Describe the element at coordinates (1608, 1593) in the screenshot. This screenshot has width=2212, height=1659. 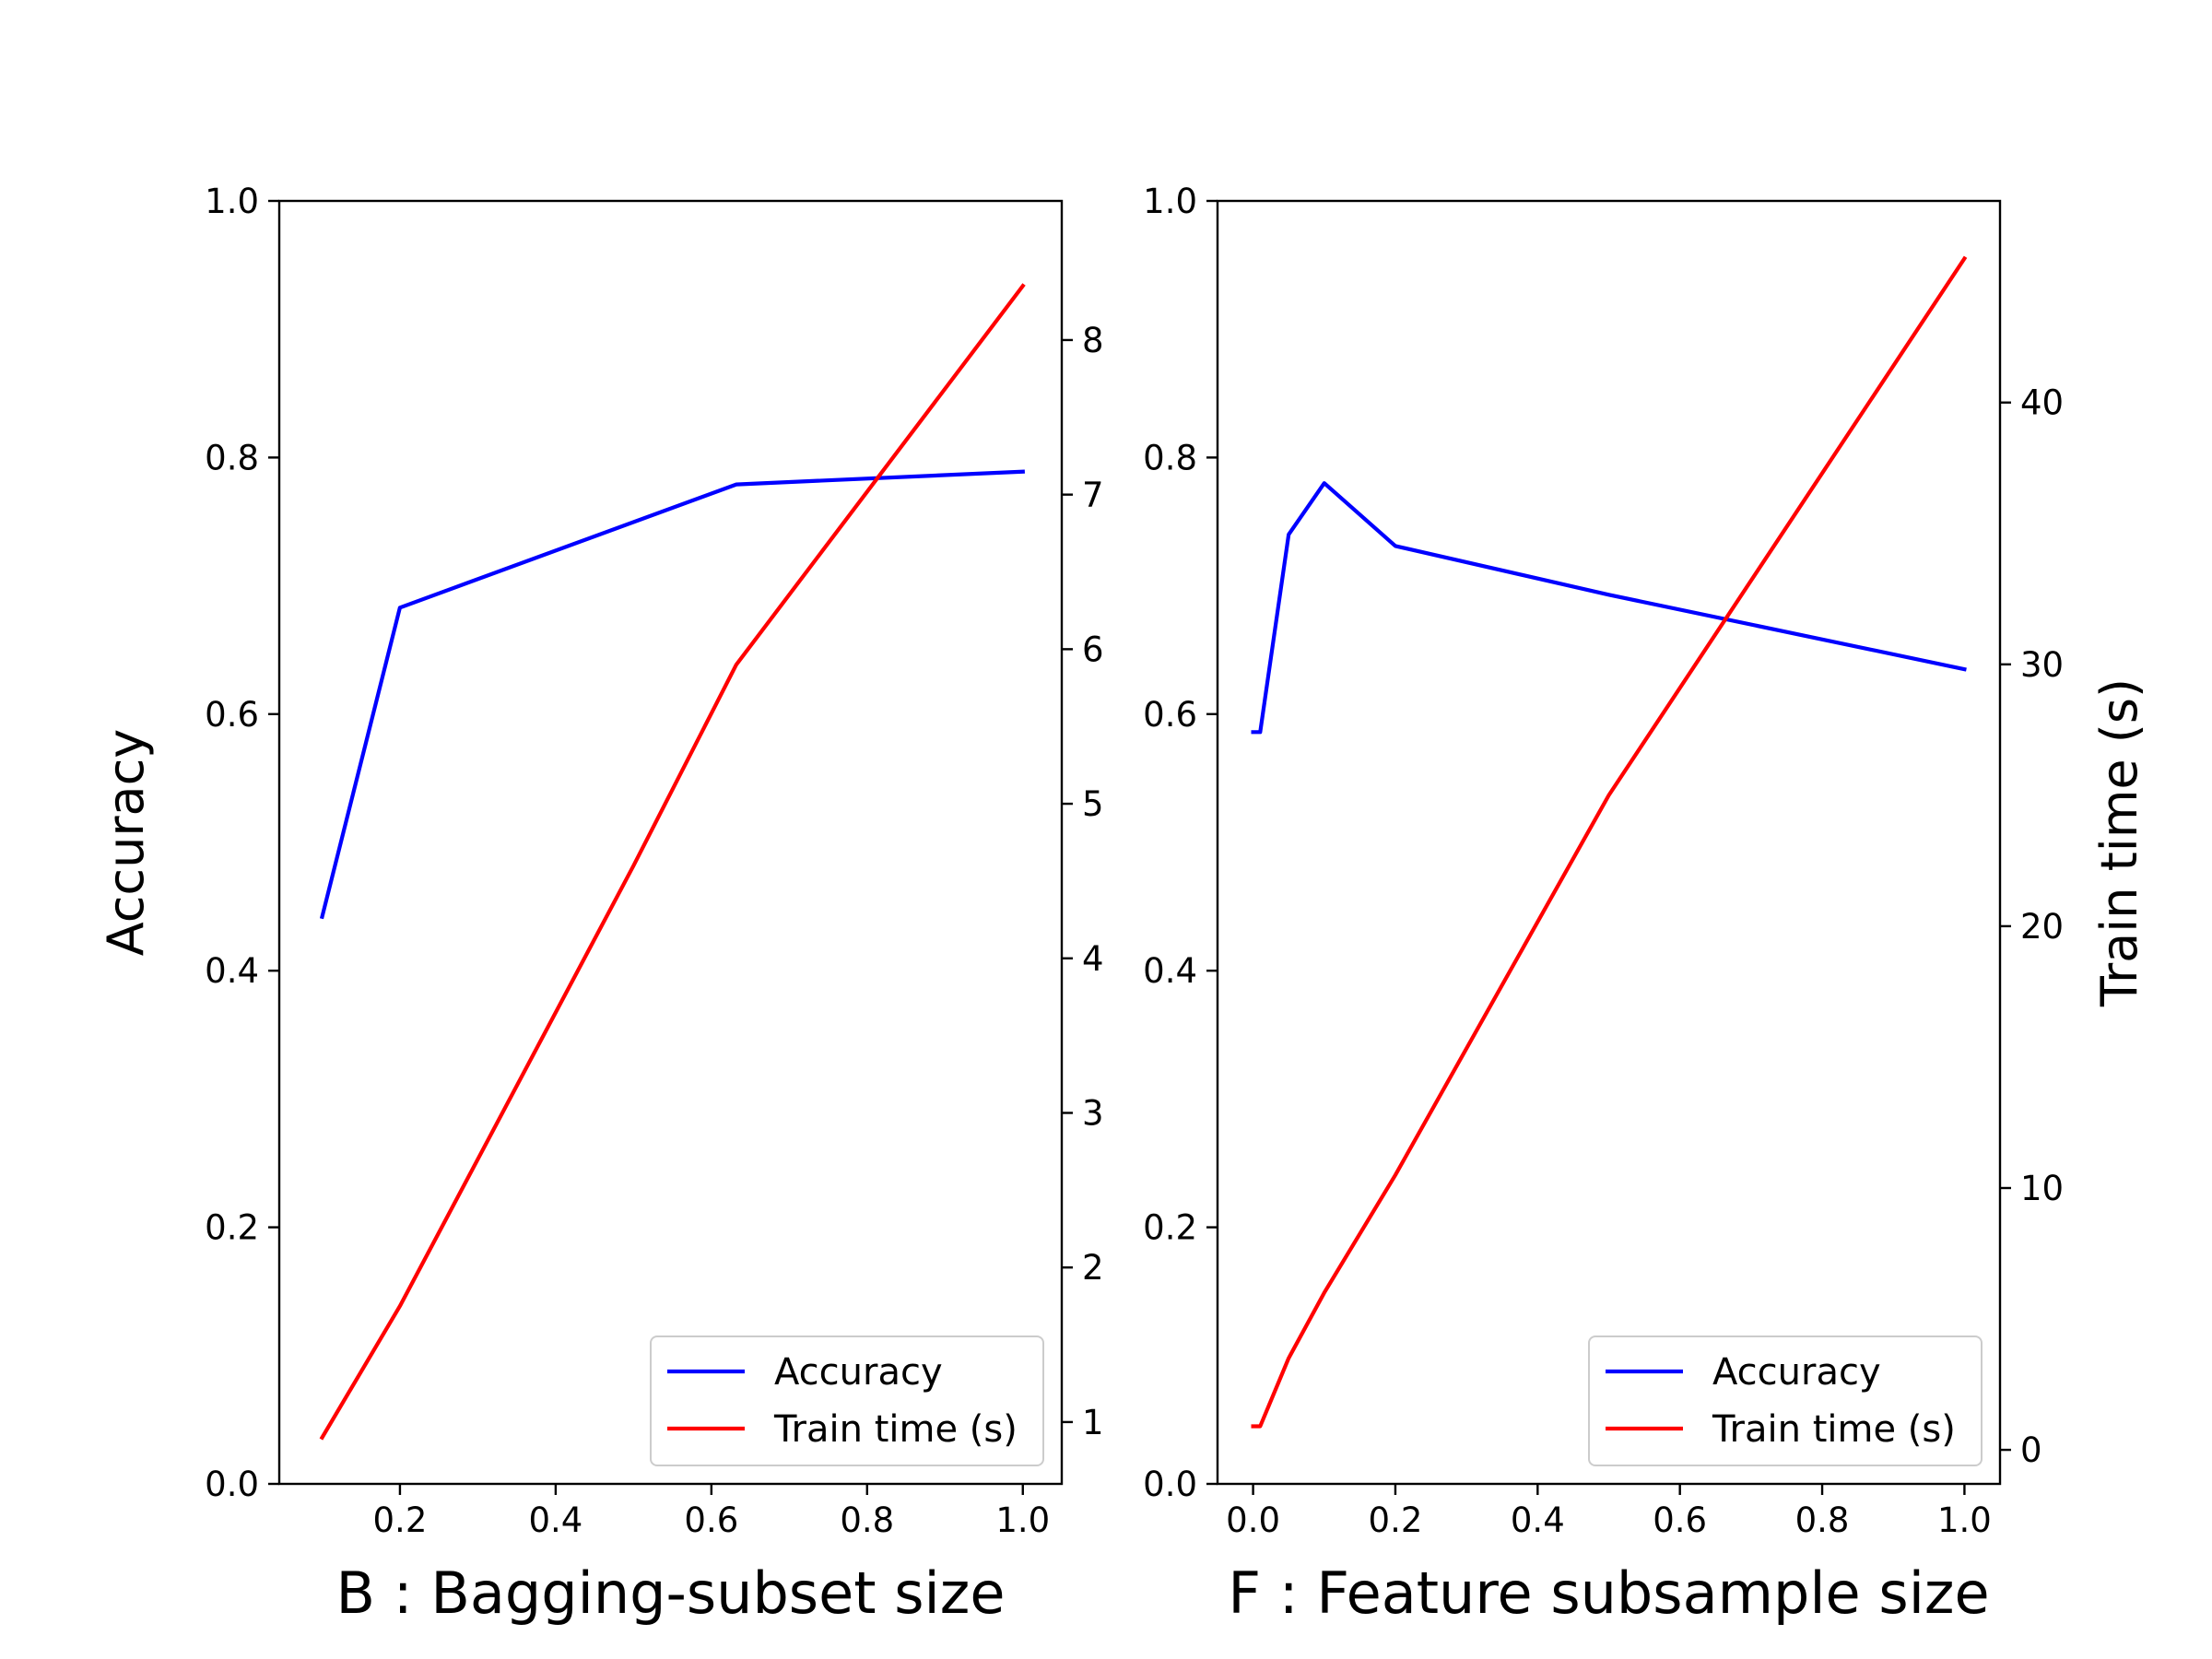
I see `x-axis-label: F : Feature subsample size` at that location.